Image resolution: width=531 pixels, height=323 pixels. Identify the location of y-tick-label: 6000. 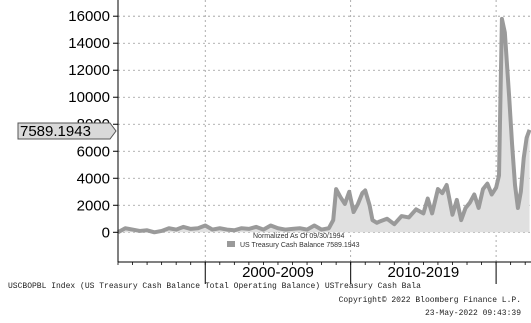
(93, 151).